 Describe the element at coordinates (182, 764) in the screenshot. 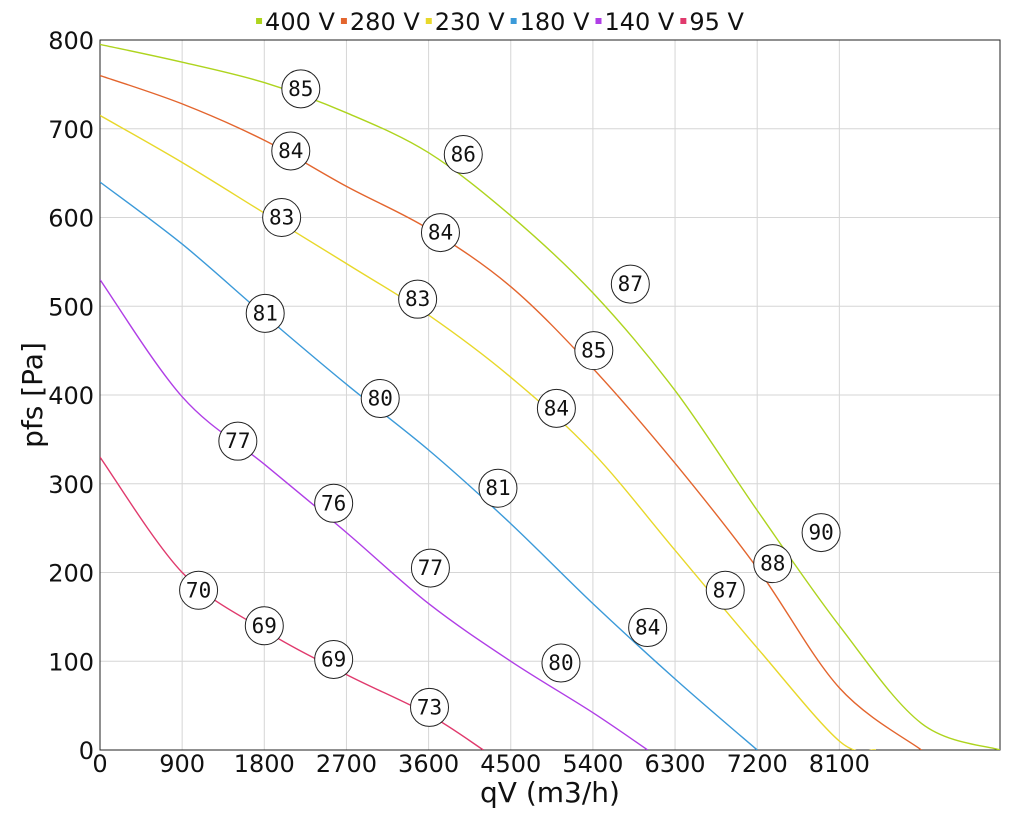

I see `x-tick-label: 900` at that location.